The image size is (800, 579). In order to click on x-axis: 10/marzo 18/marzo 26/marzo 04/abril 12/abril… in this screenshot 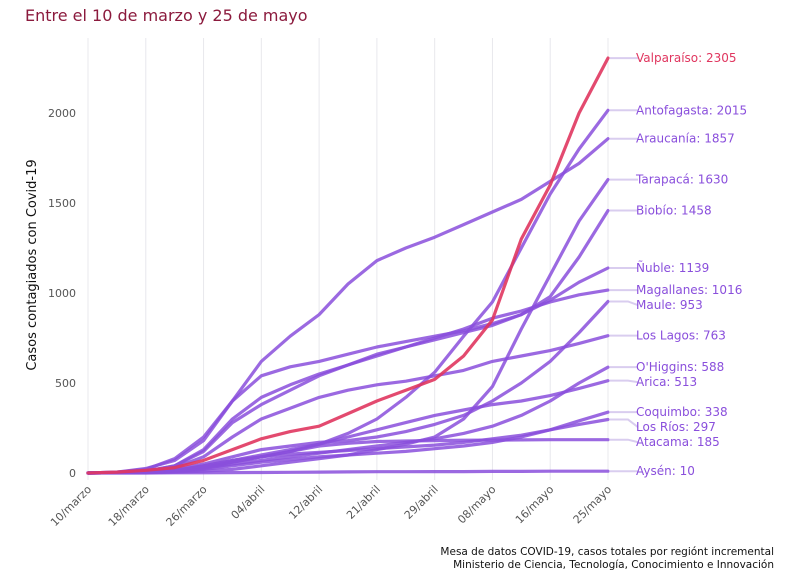, I will do `click(331, 506)`.